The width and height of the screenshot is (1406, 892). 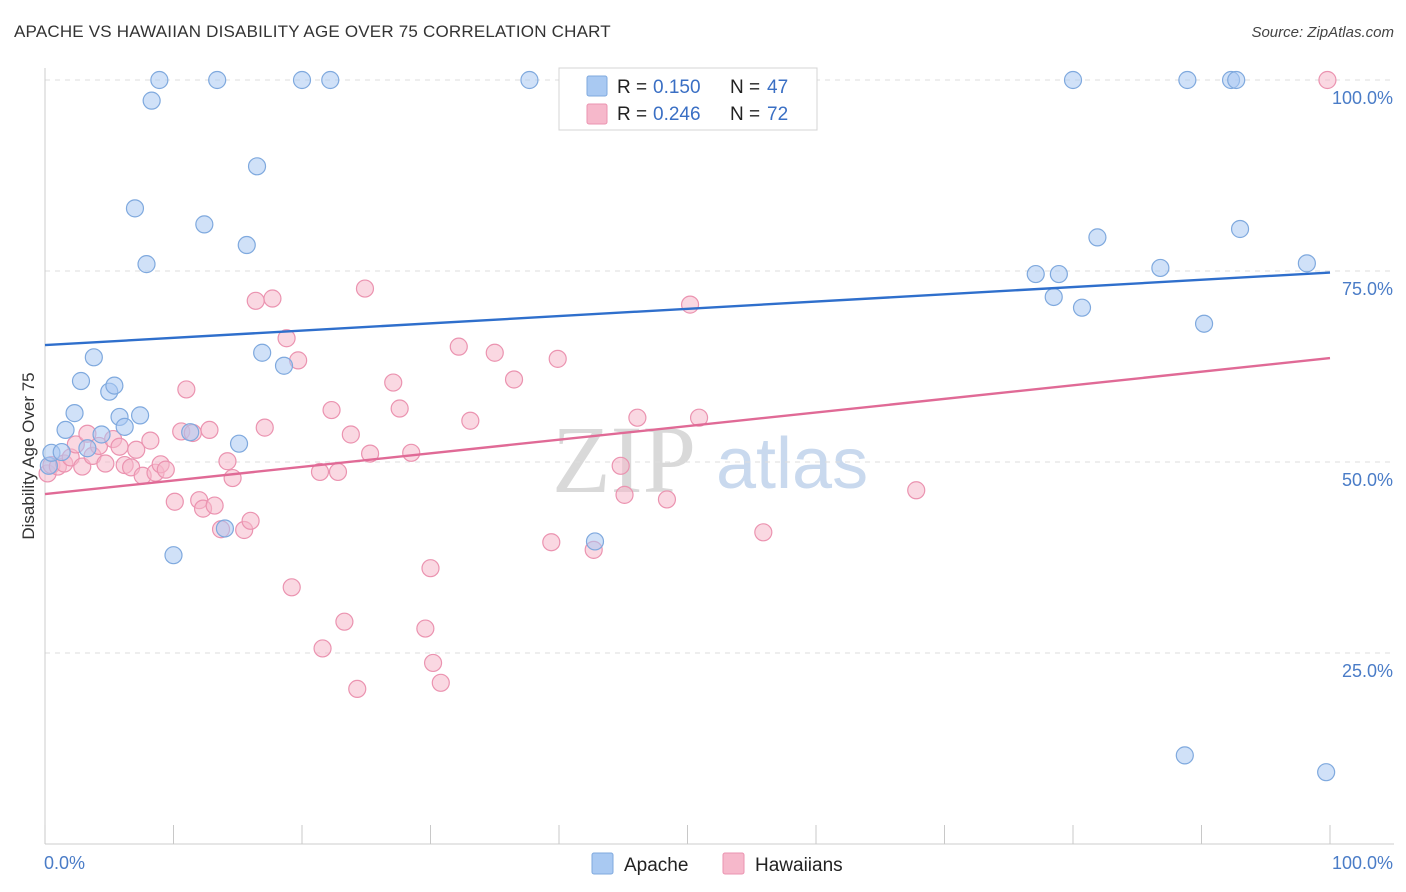 I want to click on apache-n-value: 47, so click(x=777, y=87).